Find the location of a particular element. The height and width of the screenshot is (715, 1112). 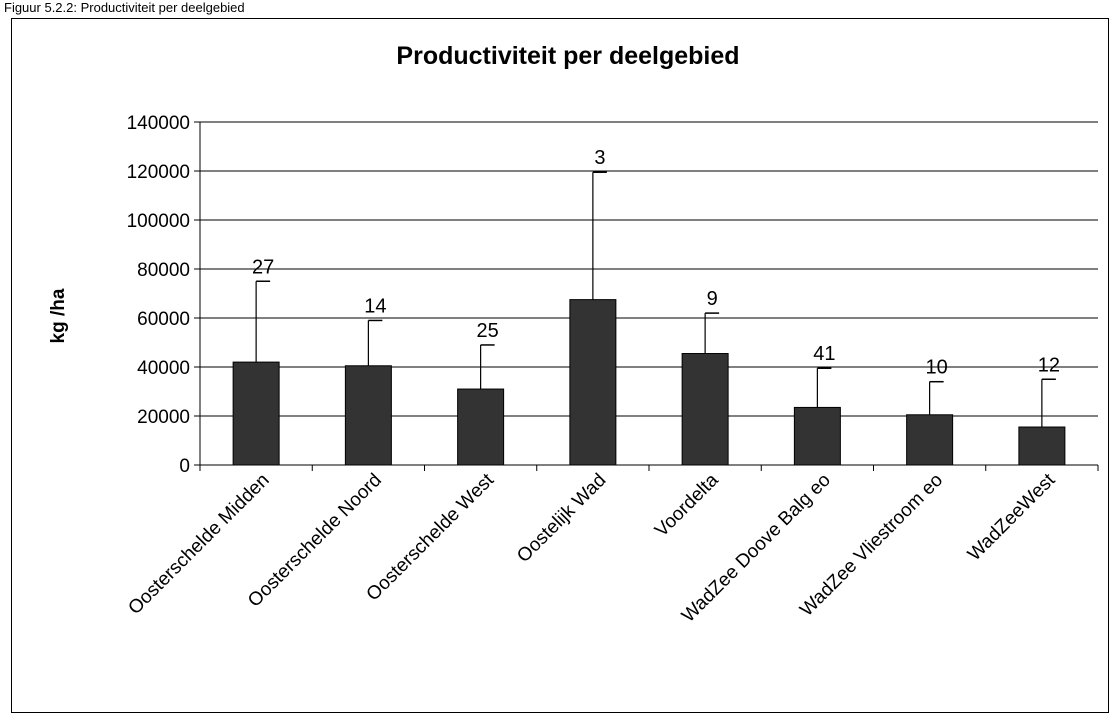

category-label: Voordelta is located at coordinates (687, 505).